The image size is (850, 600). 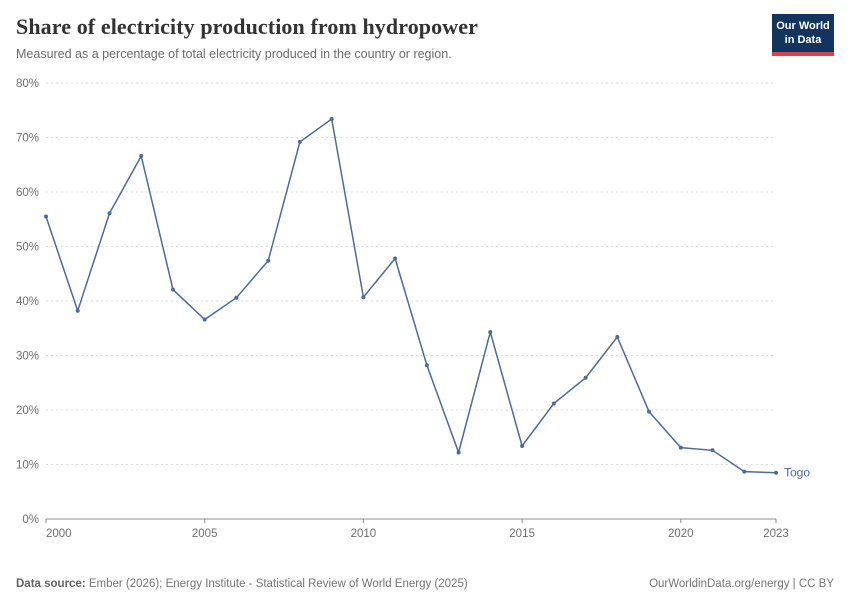 What do you see at coordinates (741, 584) in the screenshot?
I see `footer-attribution: OurWorldinData.org/energy | CC BY` at bounding box center [741, 584].